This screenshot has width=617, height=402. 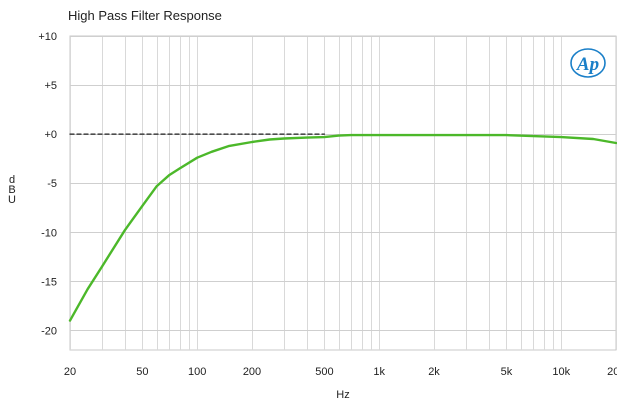 What do you see at coordinates (70, 372) in the screenshot?
I see `x-tick-label: 20` at bounding box center [70, 372].